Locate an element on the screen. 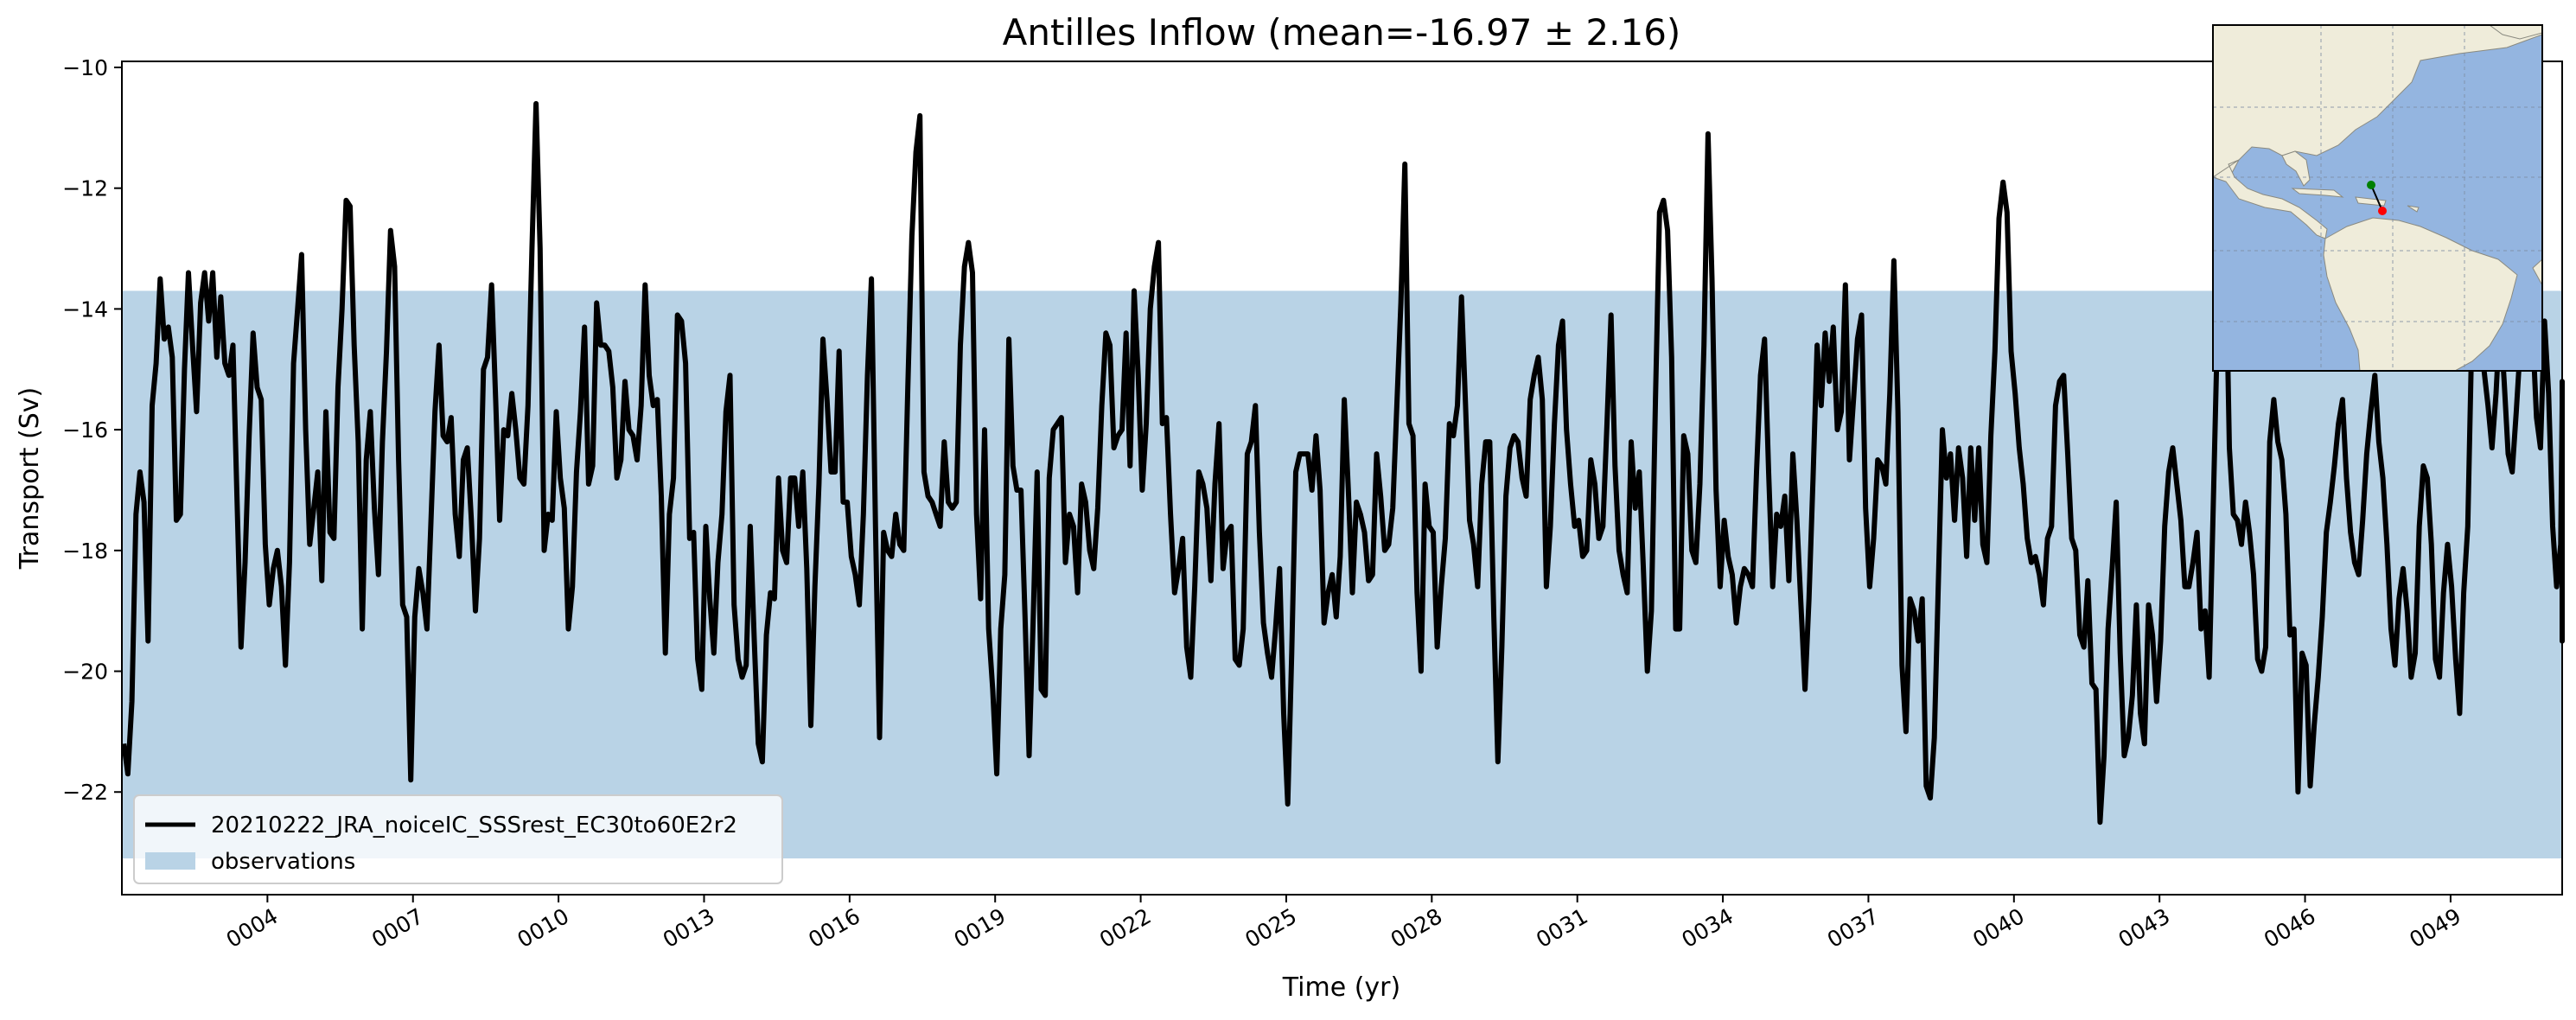  map-land-central-america is located at coordinates (2270, 199).